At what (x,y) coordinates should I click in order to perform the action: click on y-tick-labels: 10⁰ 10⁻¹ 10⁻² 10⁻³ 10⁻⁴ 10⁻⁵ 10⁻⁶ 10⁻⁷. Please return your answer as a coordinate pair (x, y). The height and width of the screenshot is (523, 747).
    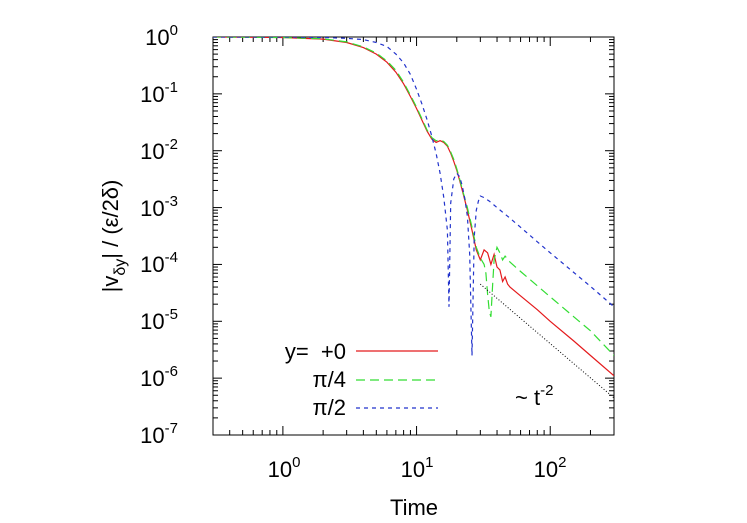
    Looking at the image, I should click on (159, 235).